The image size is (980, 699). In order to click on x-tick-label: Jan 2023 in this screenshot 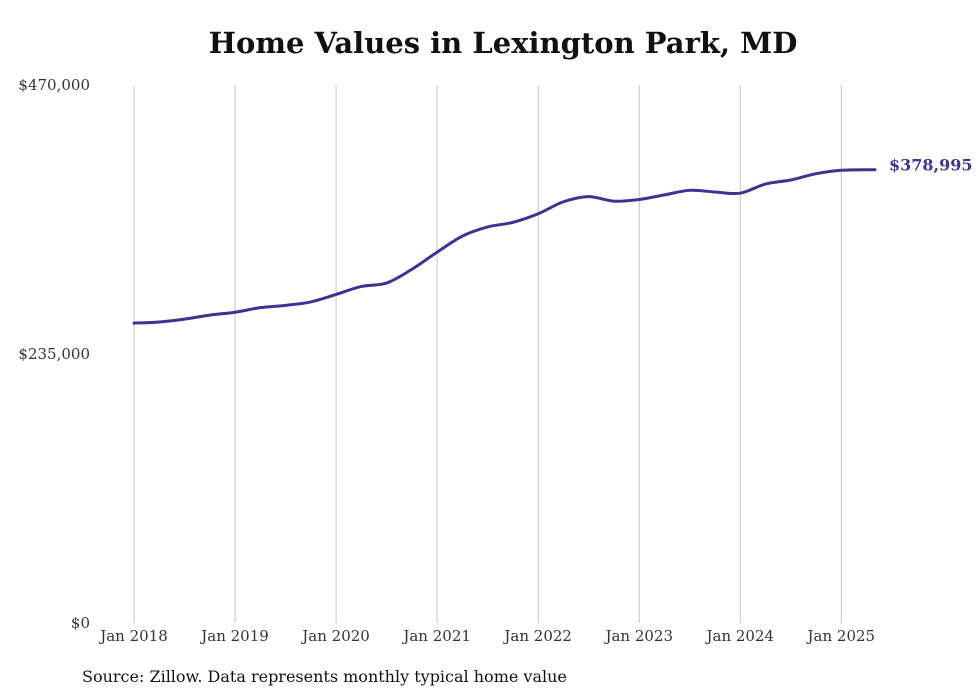, I will do `click(638, 636)`.